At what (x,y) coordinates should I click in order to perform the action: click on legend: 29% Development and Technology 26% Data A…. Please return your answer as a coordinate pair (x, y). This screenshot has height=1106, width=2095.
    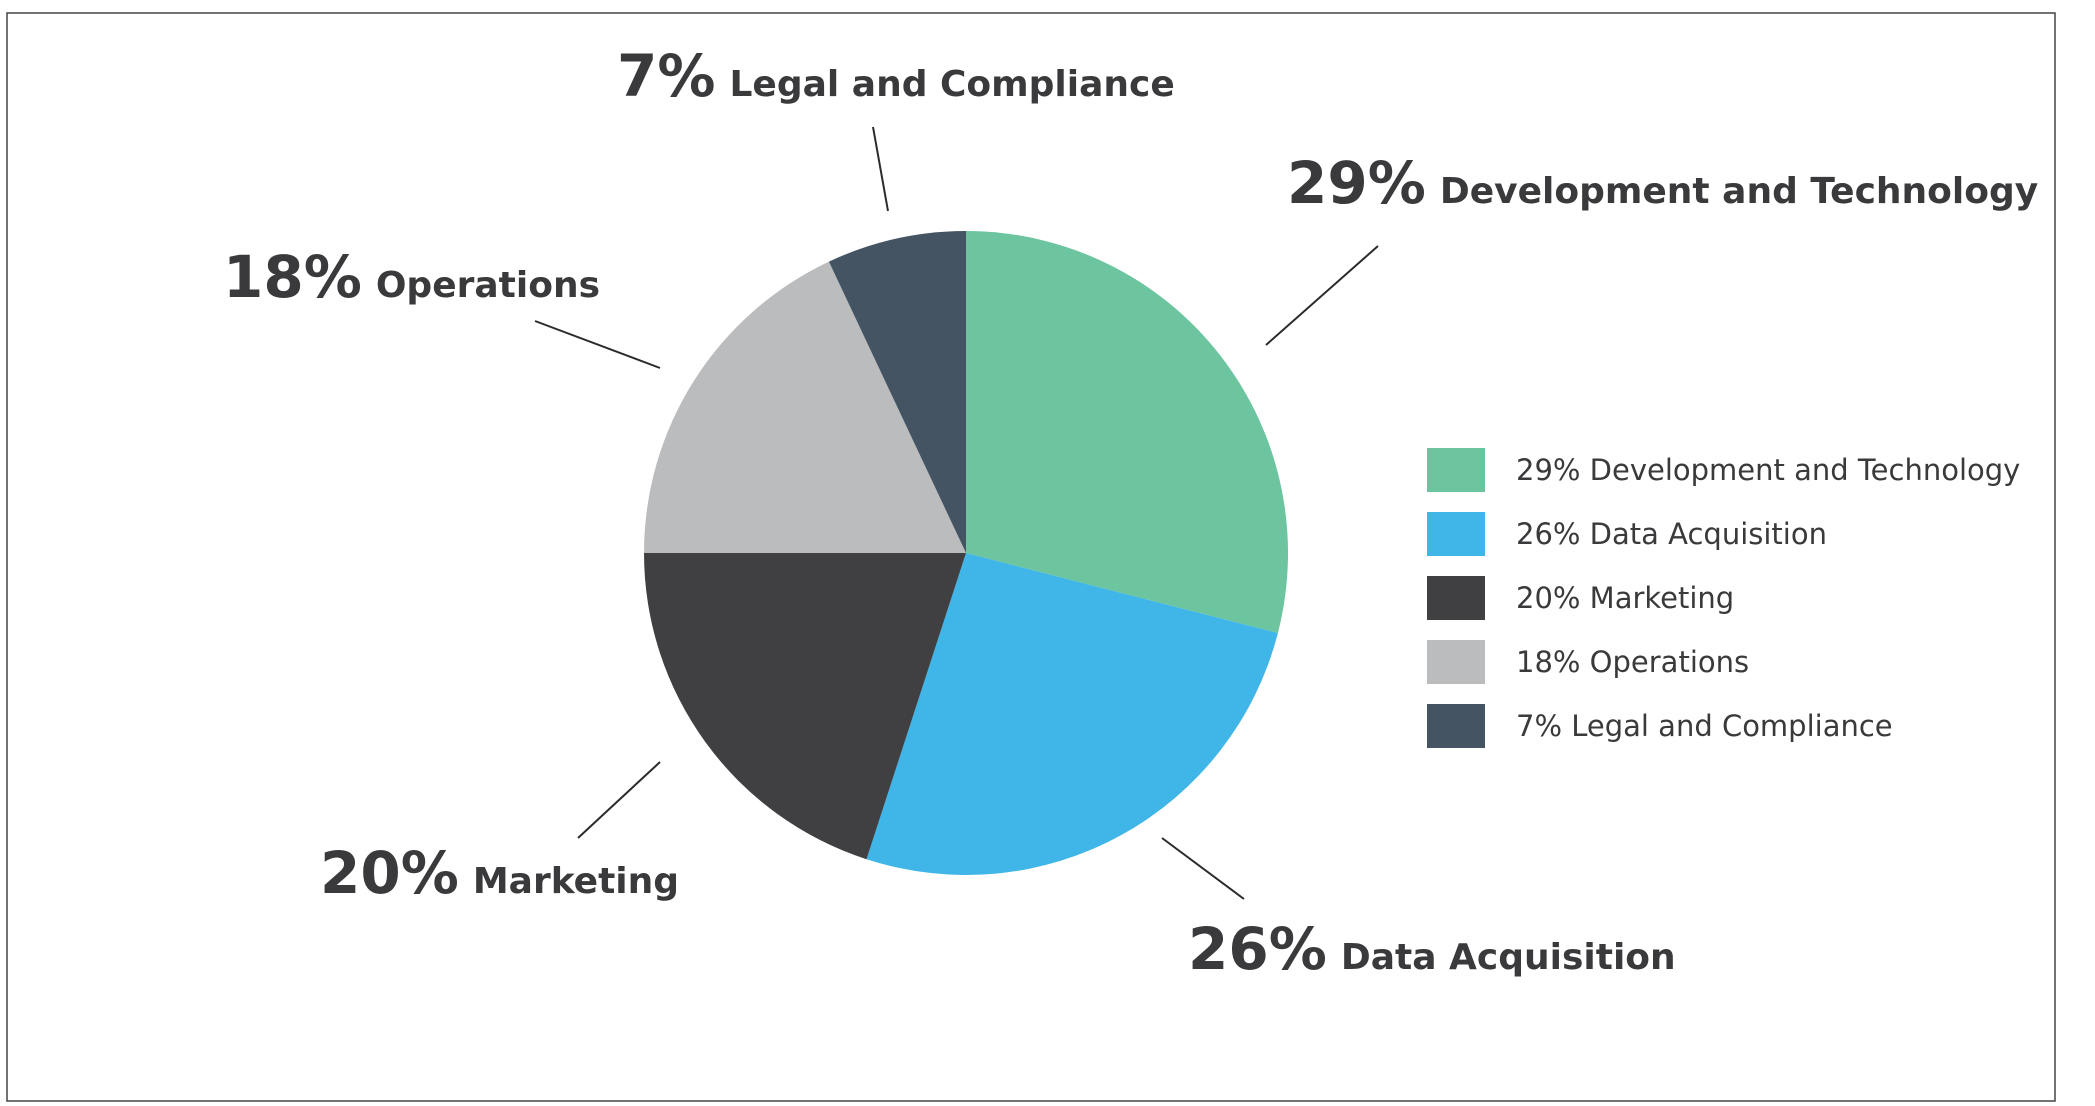
    Looking at the image, I should click on (1723, 598).